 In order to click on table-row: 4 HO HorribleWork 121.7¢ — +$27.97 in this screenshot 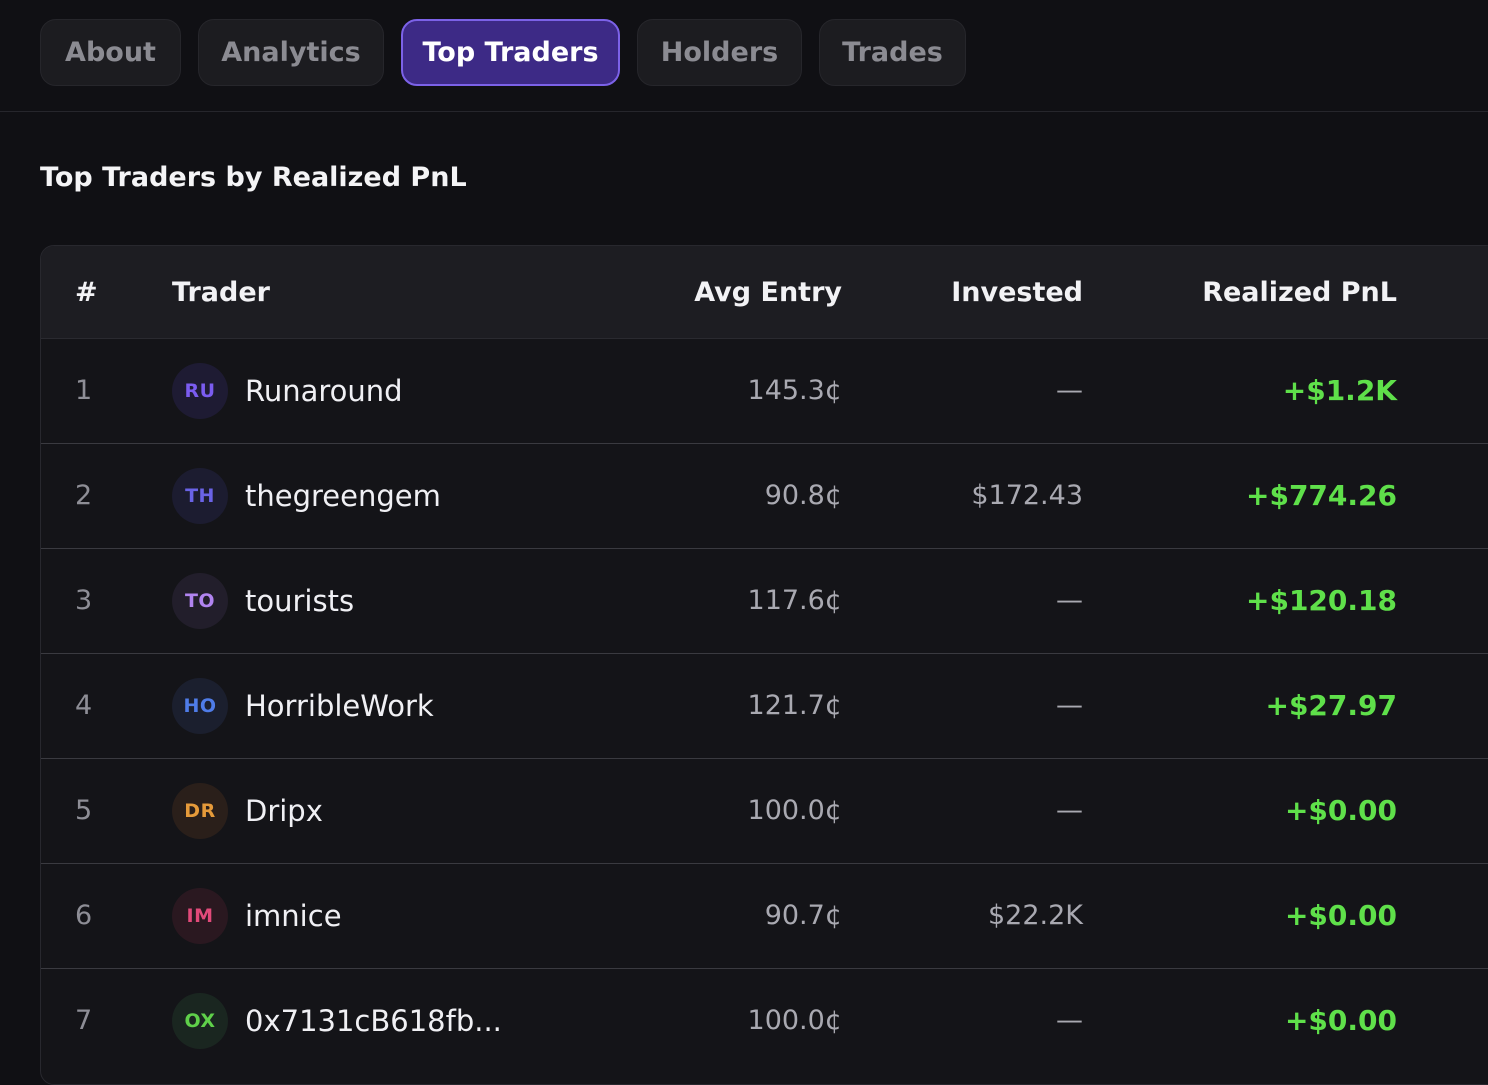, I will do `click(764, 706)`.